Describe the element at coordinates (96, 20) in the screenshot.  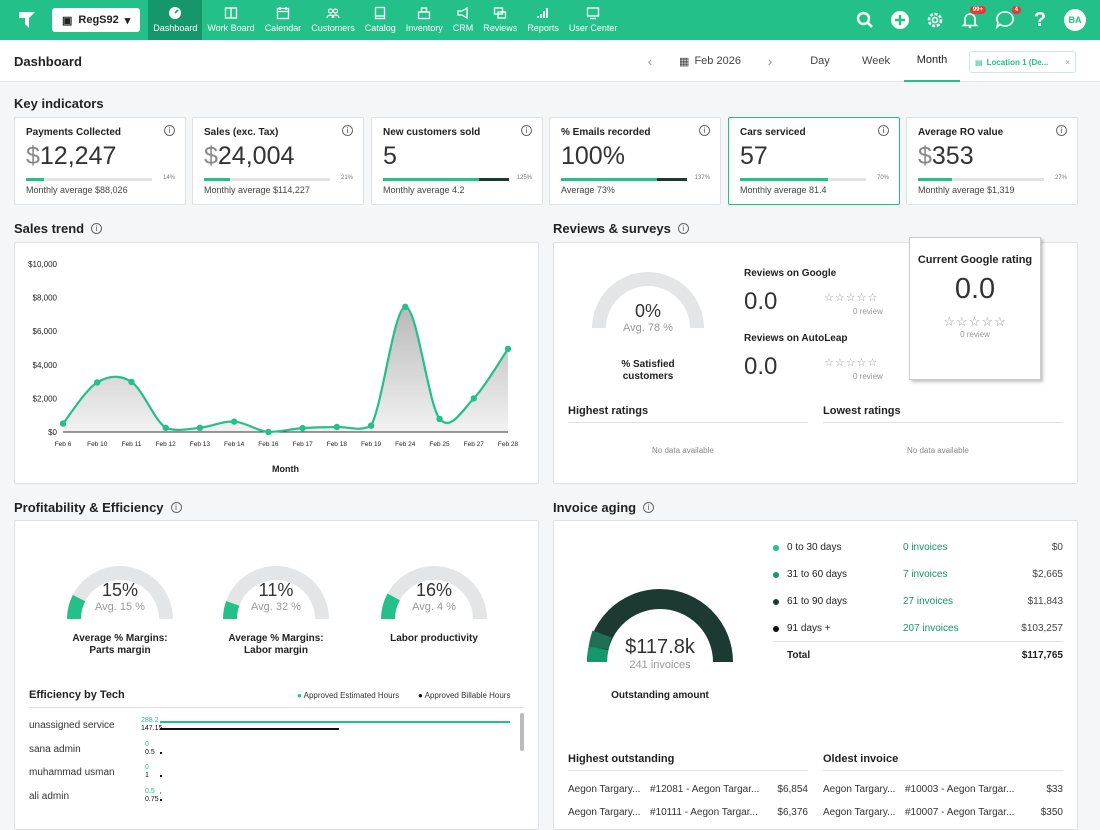
I see `shop-selector: ▣ RegS92 ▾` at that location.